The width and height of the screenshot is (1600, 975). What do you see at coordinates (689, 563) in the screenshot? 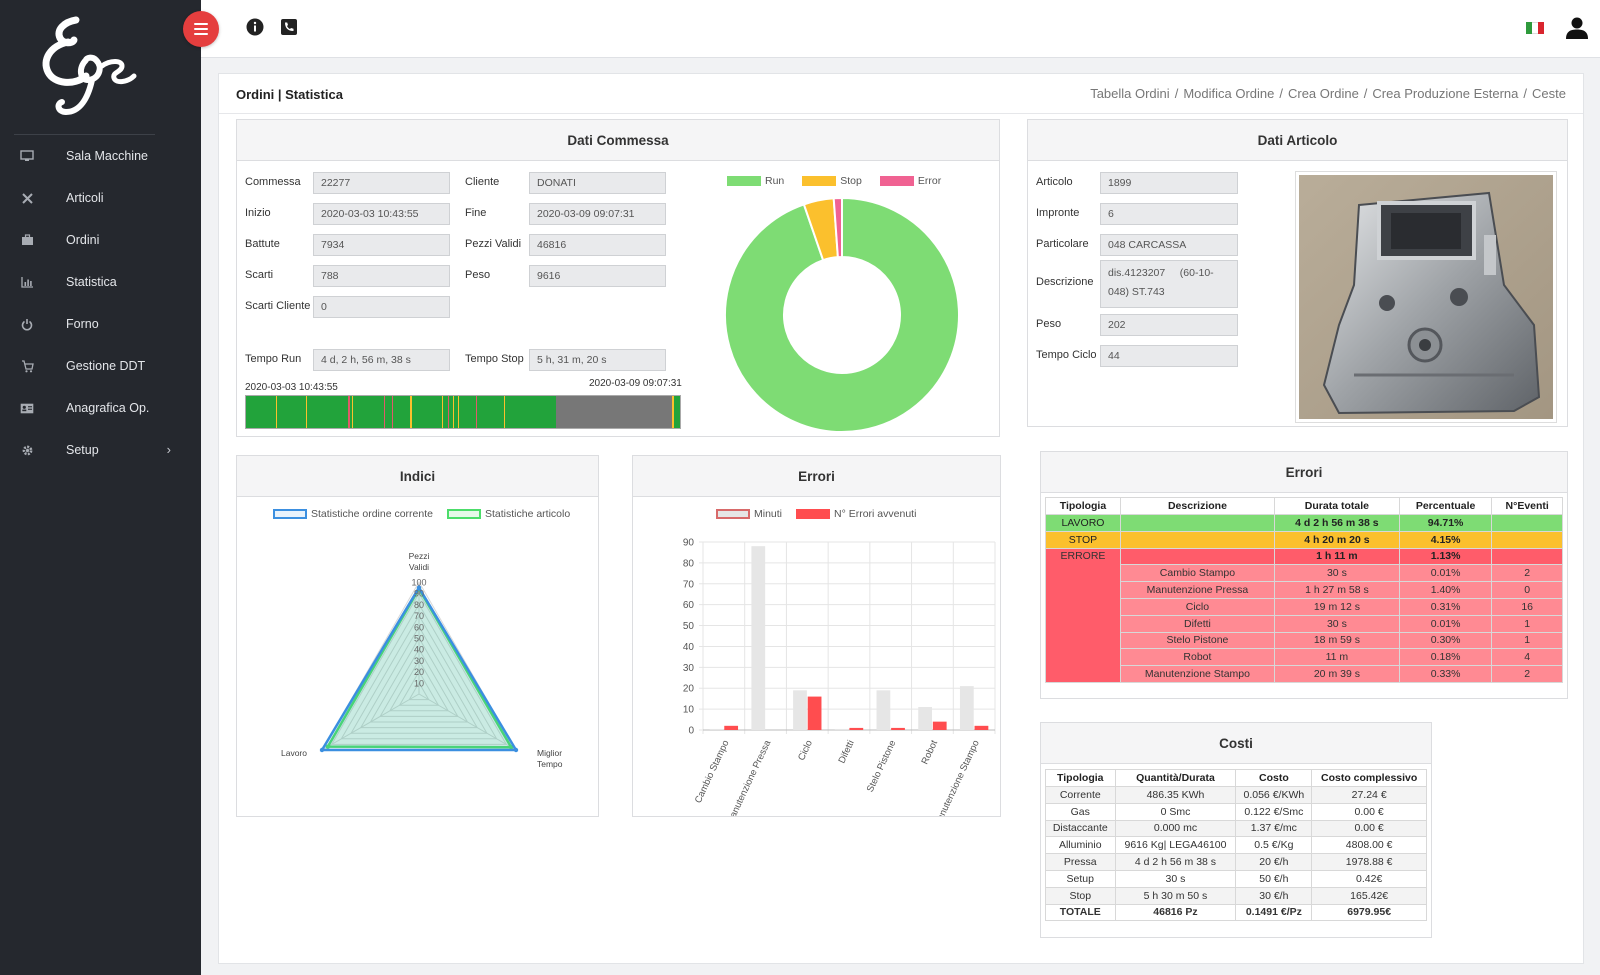
I see `bar-y-tick-label: 80` at bounding box center [689, 563].